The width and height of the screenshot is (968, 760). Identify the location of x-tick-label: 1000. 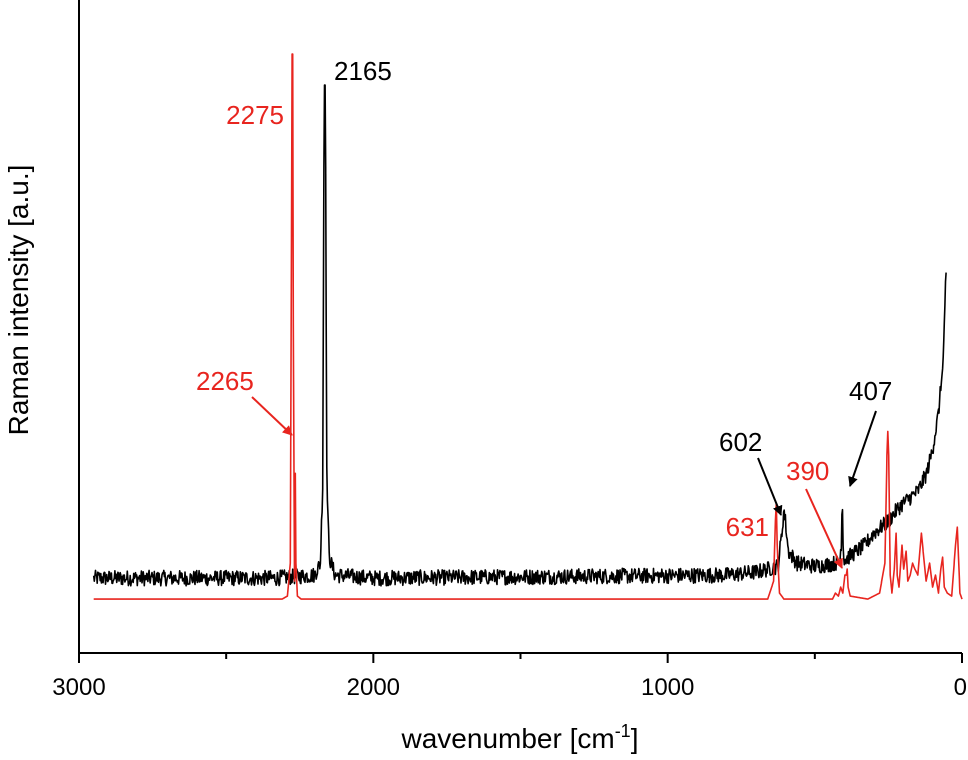
(667, 687).